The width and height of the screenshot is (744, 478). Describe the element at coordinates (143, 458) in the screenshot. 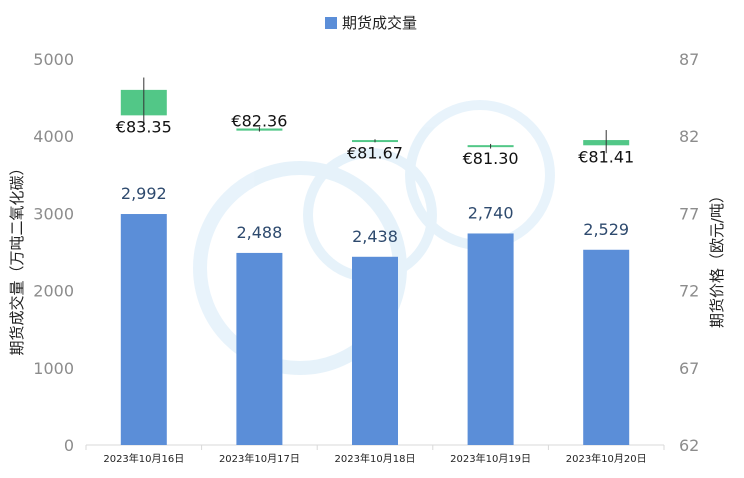

I see `x-tick-label: 2023年10月16日` at that location.